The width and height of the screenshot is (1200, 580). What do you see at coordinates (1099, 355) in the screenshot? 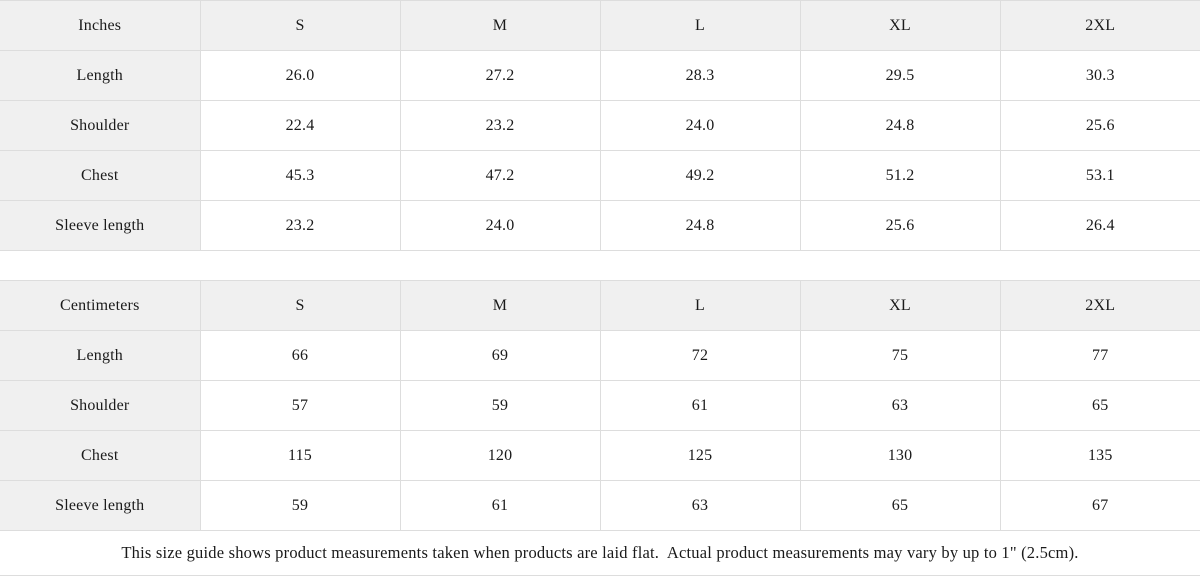
I see `measurement-cell: 77` at bounding box center [1099, 355].